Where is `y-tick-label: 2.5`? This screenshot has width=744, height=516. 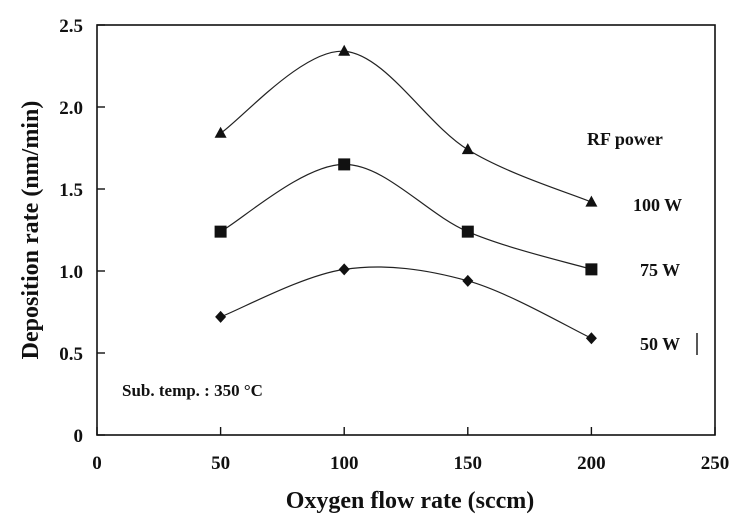 y-tick-label: 2.5 is located at coordinates (71, 26).